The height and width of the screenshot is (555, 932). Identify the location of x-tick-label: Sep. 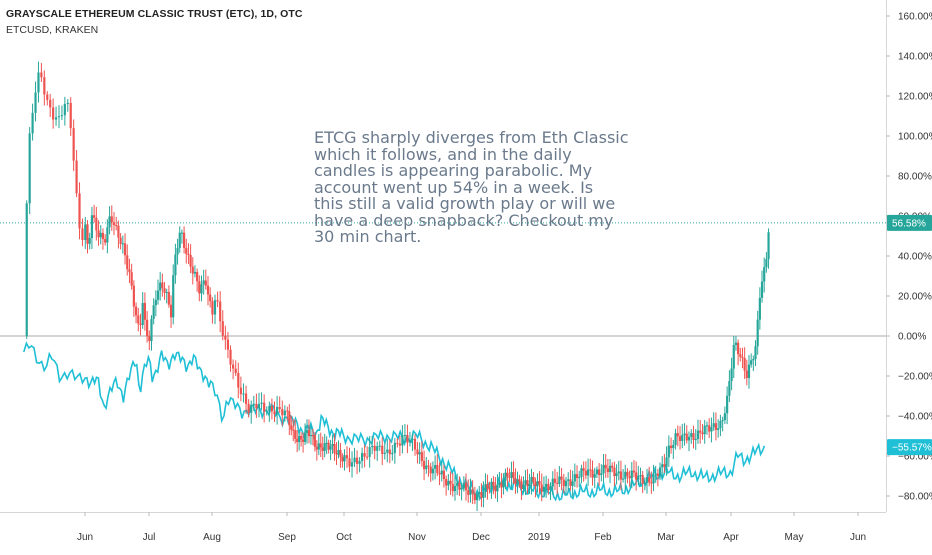
(287, 537).